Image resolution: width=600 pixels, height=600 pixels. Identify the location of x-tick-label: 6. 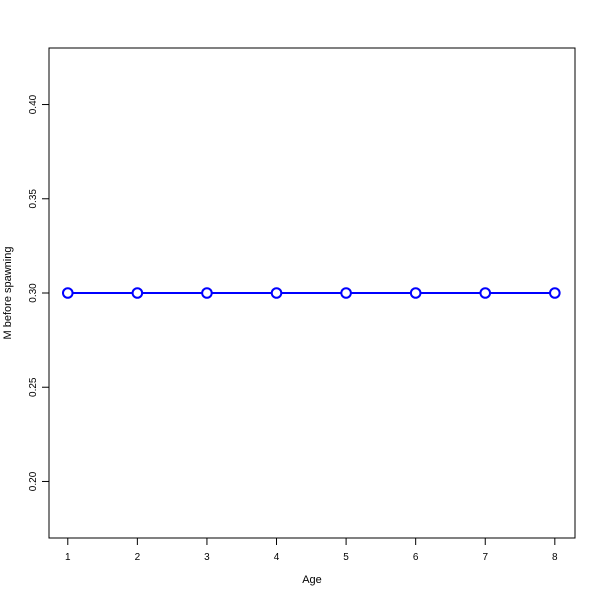
(416, 557).